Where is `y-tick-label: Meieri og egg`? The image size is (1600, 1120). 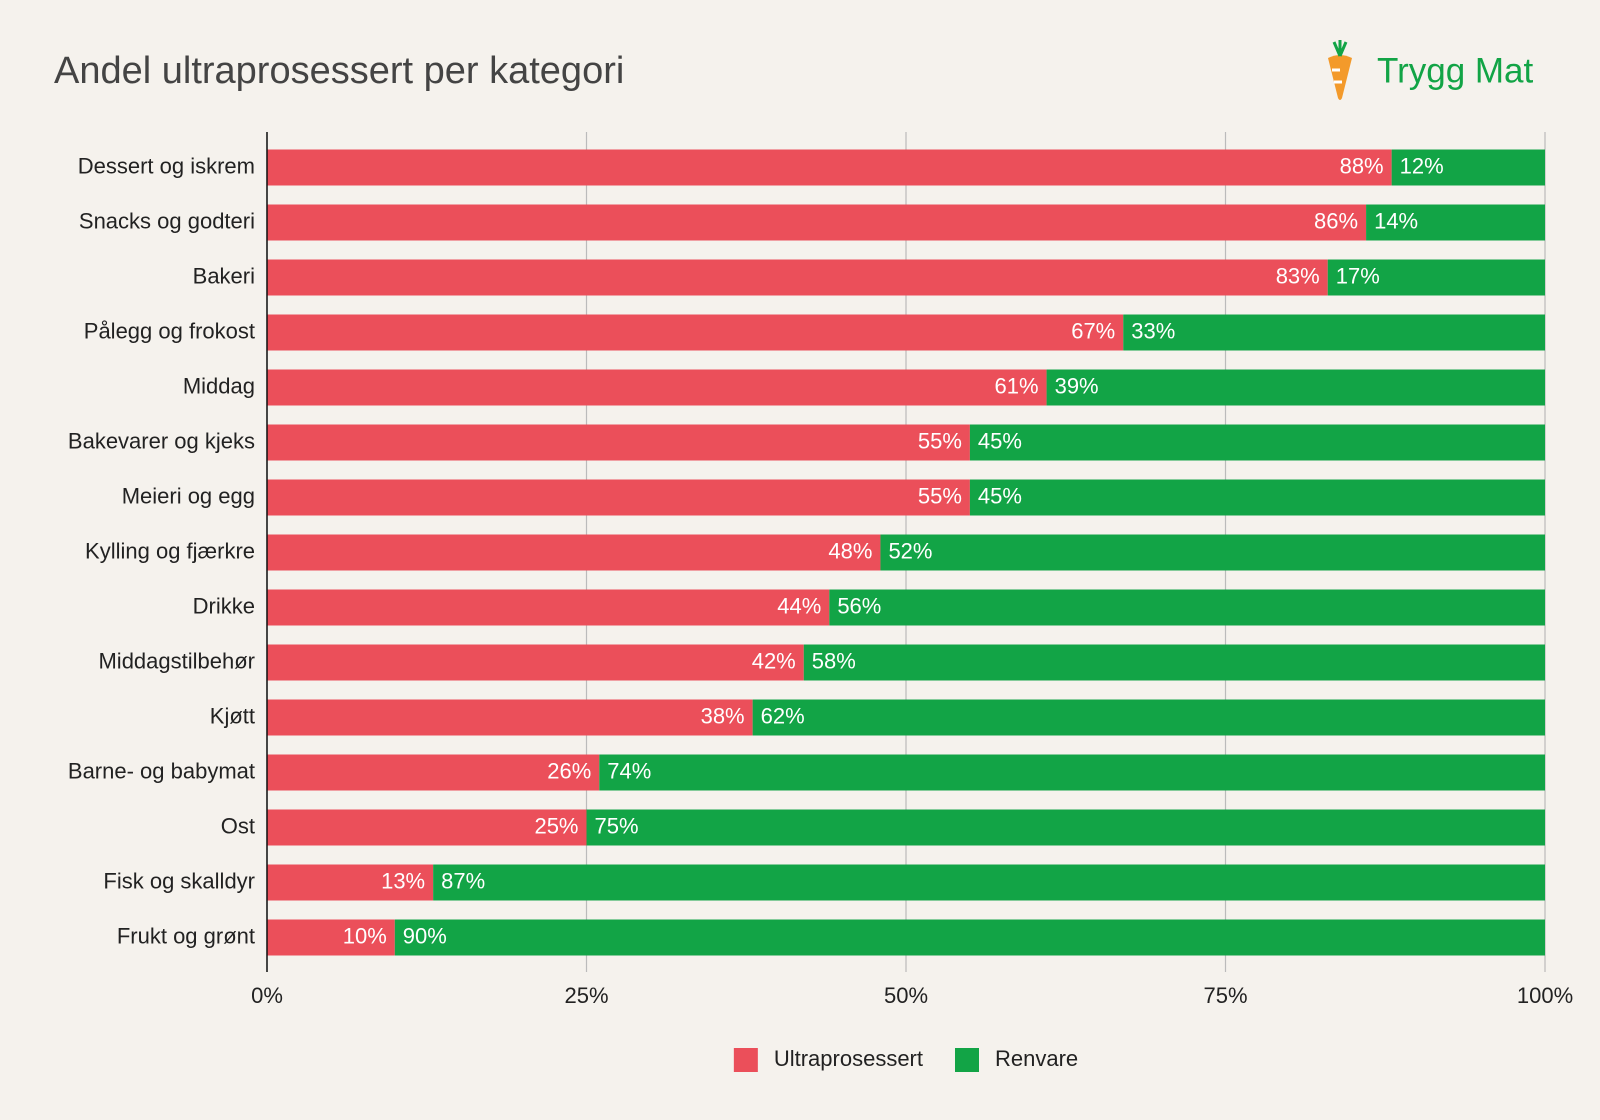 y-tick-label: Meieri og egg is located at coordinates (188, 495).